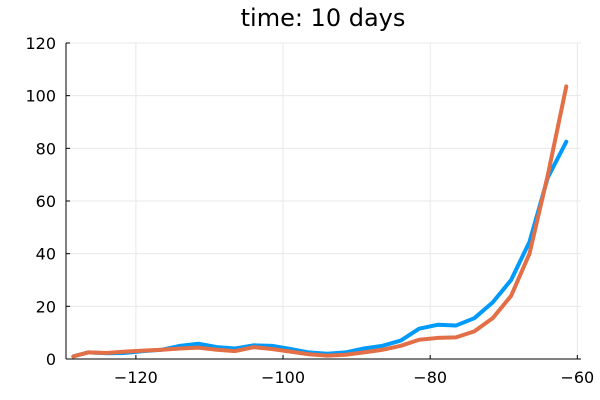 Image resolution: width=600 pixels, height=400 pixels. Describe the element at coordinates (136, 377) in the screenshot. I see `x-tick-label: −120` at that location.